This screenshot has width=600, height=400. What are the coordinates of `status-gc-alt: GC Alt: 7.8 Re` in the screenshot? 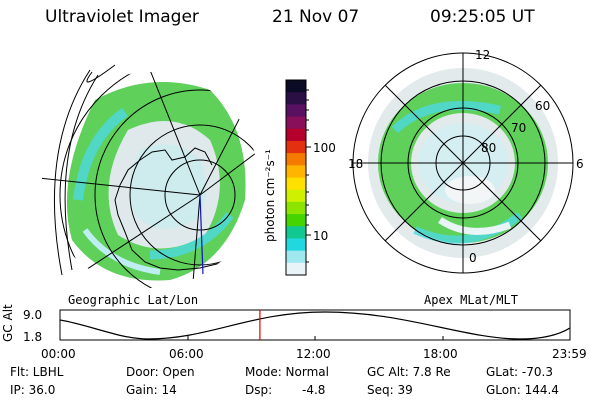 It's located at (409, 372).